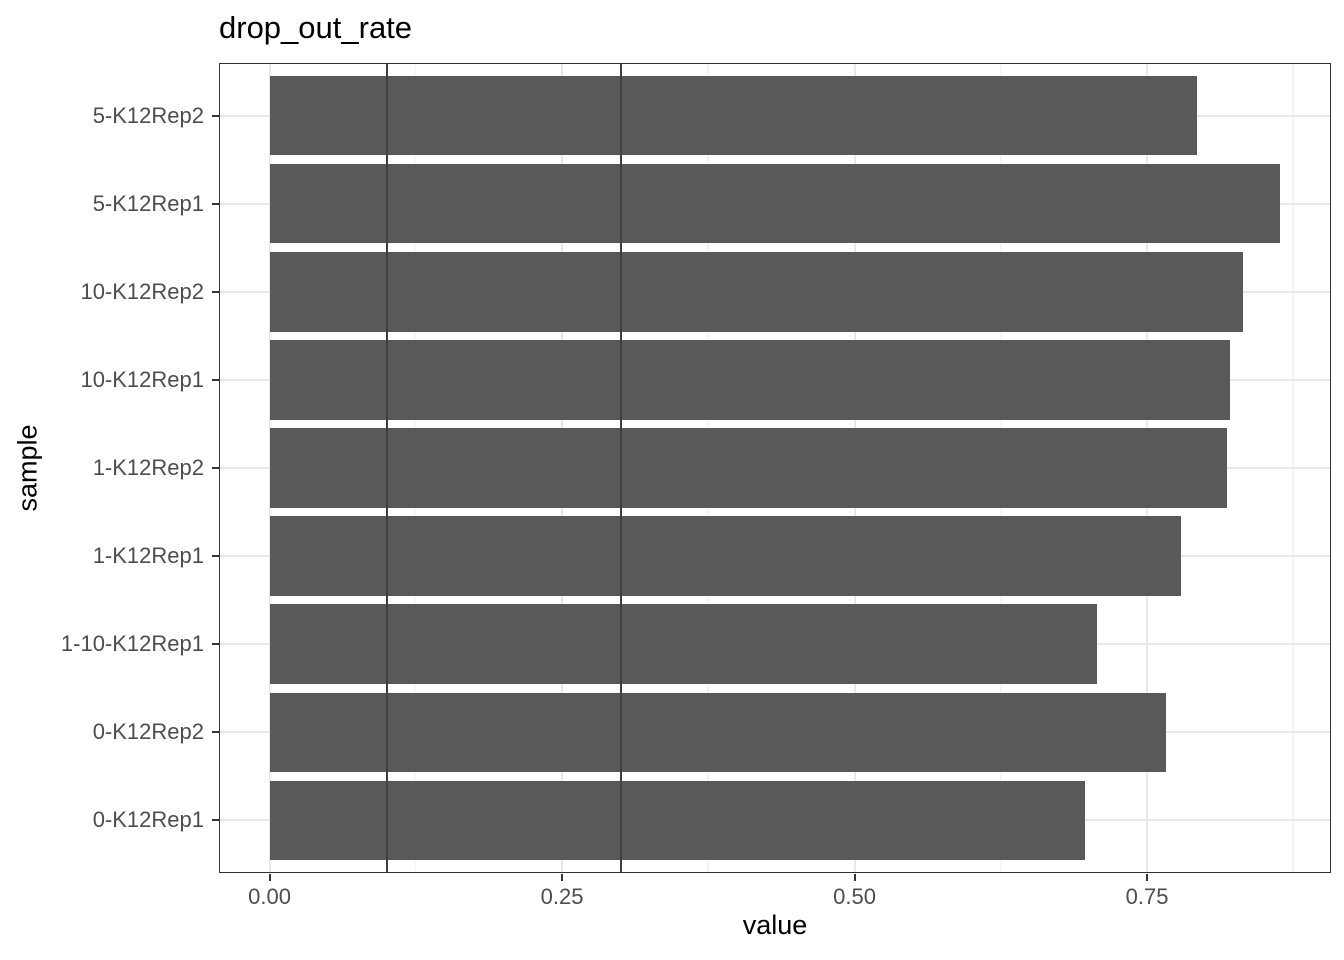 Image resolution: width=1344 pixels, height=960 pixels. What do you see at coordinates (775, 896) in the screenshot?
I see `x-axis: 0.00 0.25 0.50 0.75` at bounding box center [775, 896].